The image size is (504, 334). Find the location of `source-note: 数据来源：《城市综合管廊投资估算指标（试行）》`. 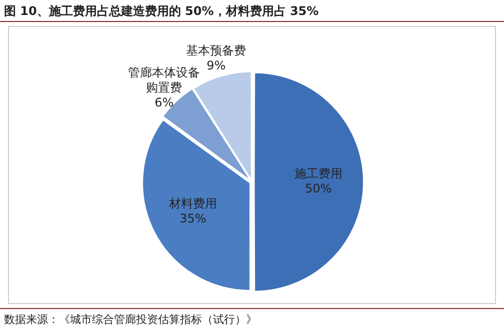

source-note: 数据来源：《城市综合管廊投资估算指标（试行）》 is located at coordinates (130, 319).